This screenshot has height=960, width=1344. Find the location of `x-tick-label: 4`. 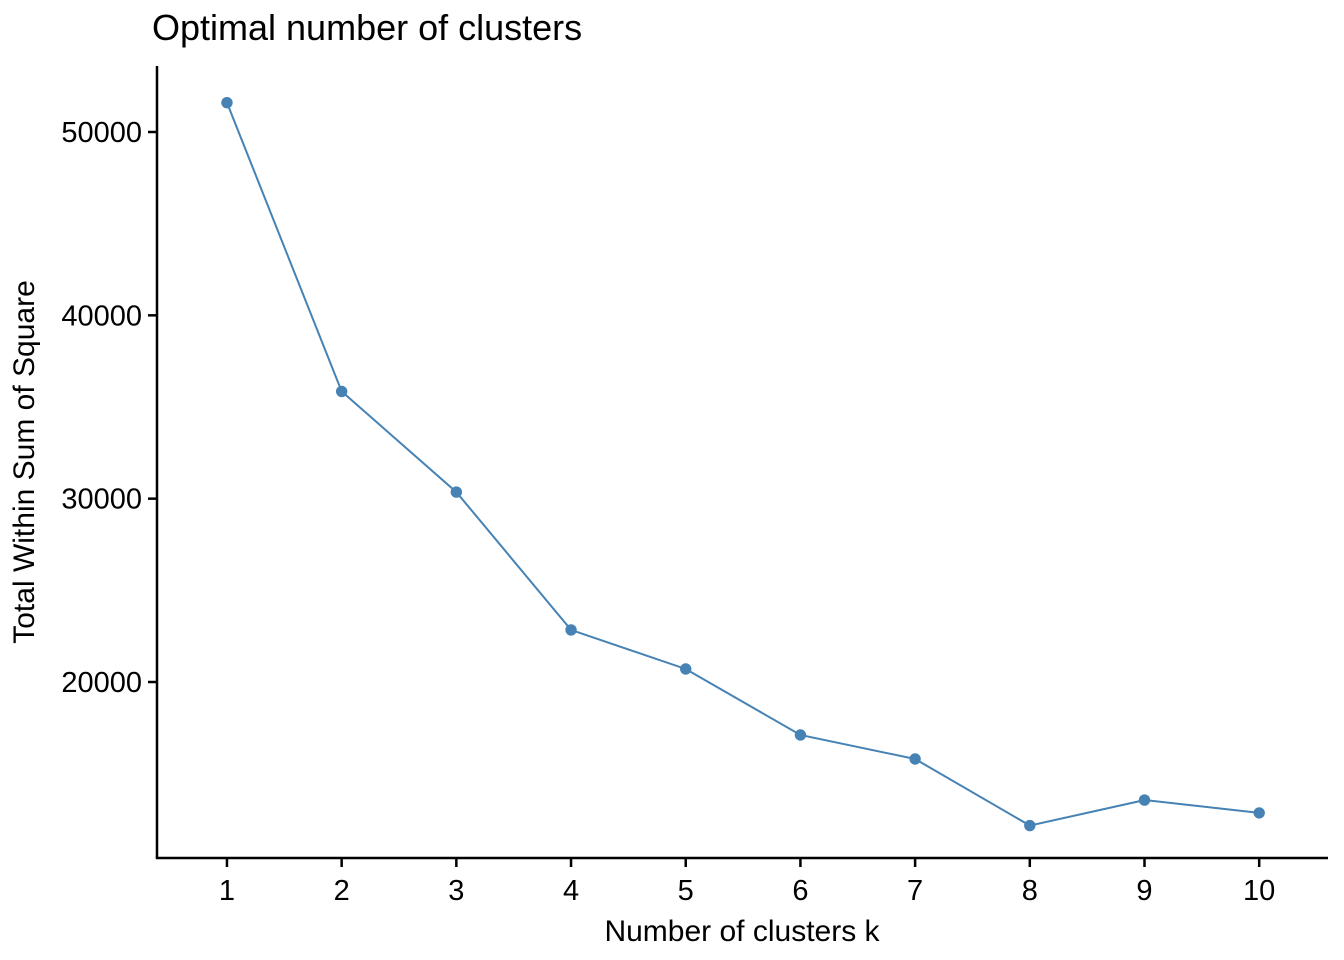

x-tick-label: 4 is located at coordinates (571, 891).